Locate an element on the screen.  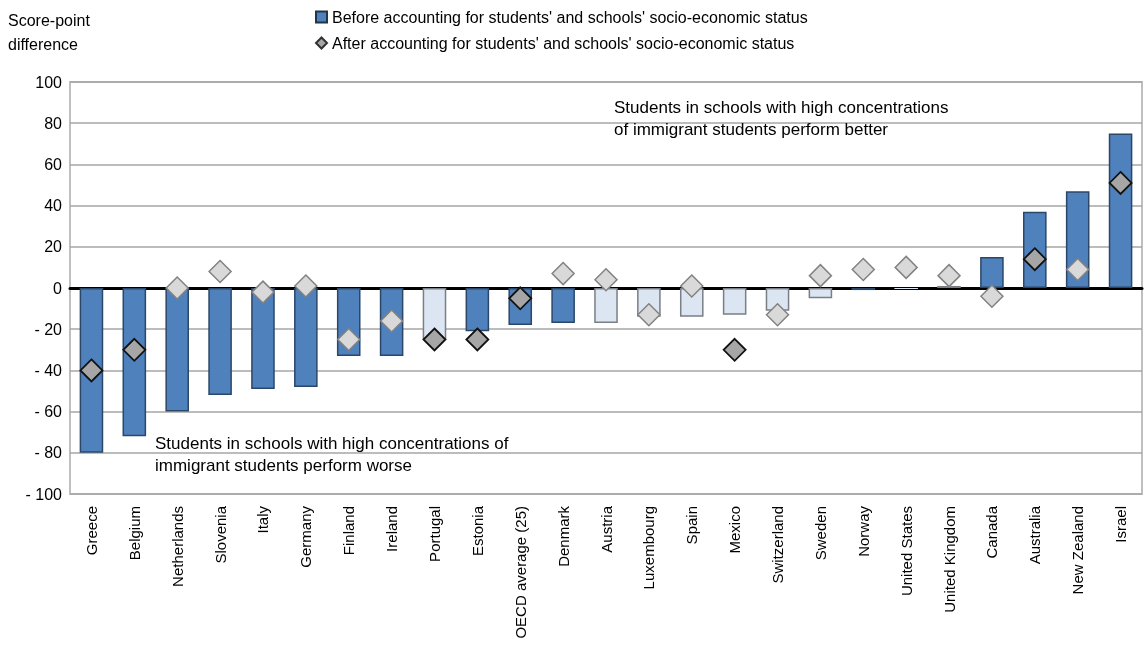
annotation: Students in schools with high concentrations of immigrant students perform worse is located at coordinates (332, 454).